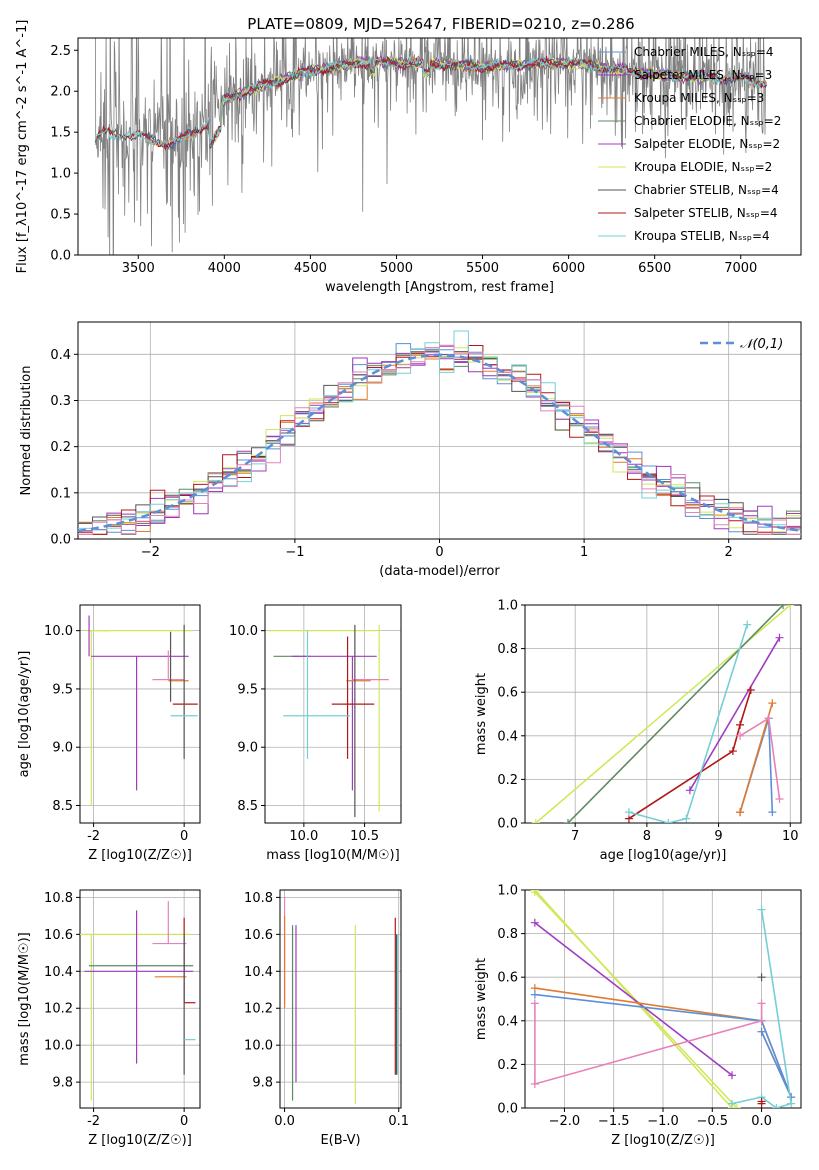 This screenshot has height=1170, width=819. I want to click on y-tick-label: 0.4, so click(507, 736).